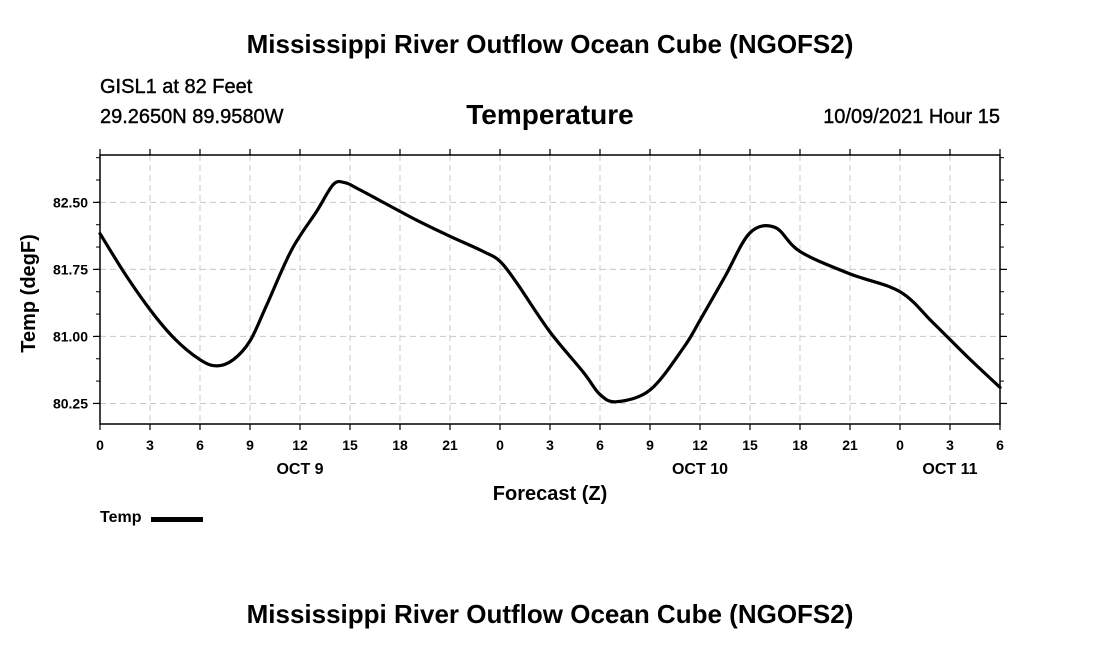  Describe the element at coordinates (911, 117) in the screenshot. I see `forecast-datetime: 10/09/2021 Hour 15` at that location.